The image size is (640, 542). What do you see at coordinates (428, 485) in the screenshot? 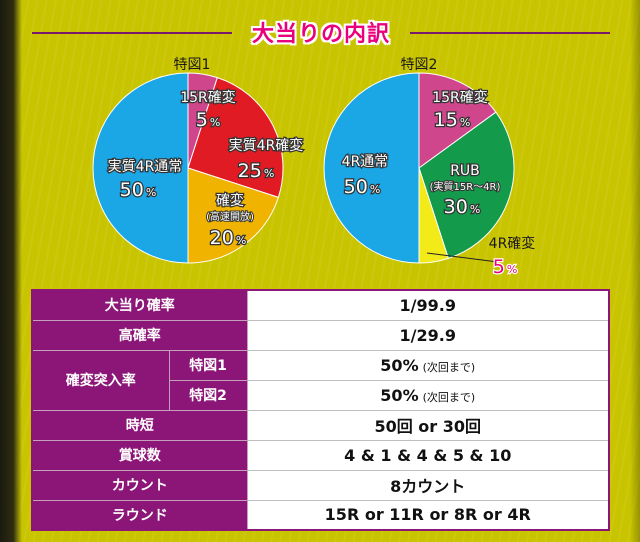
I see `row-value: 8カウント` at bounding box center [428, 485].